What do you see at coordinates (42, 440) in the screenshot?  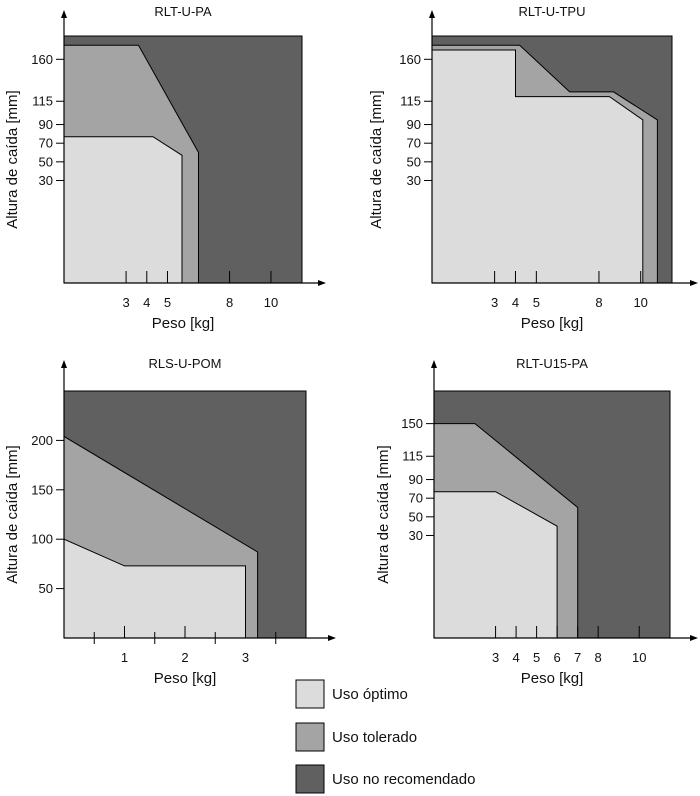 I see `y-tick-label: 200` at bounding box center [42, 440].